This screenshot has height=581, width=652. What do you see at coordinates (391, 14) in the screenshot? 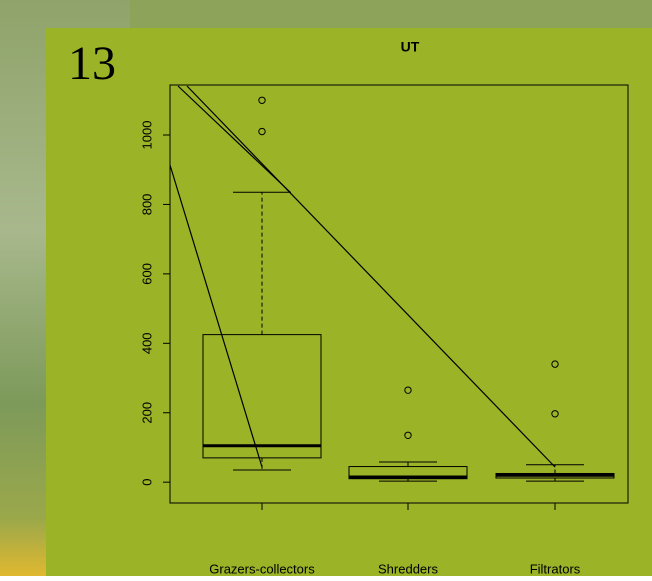
I see `photo-top` at bounding box center [391, 14].